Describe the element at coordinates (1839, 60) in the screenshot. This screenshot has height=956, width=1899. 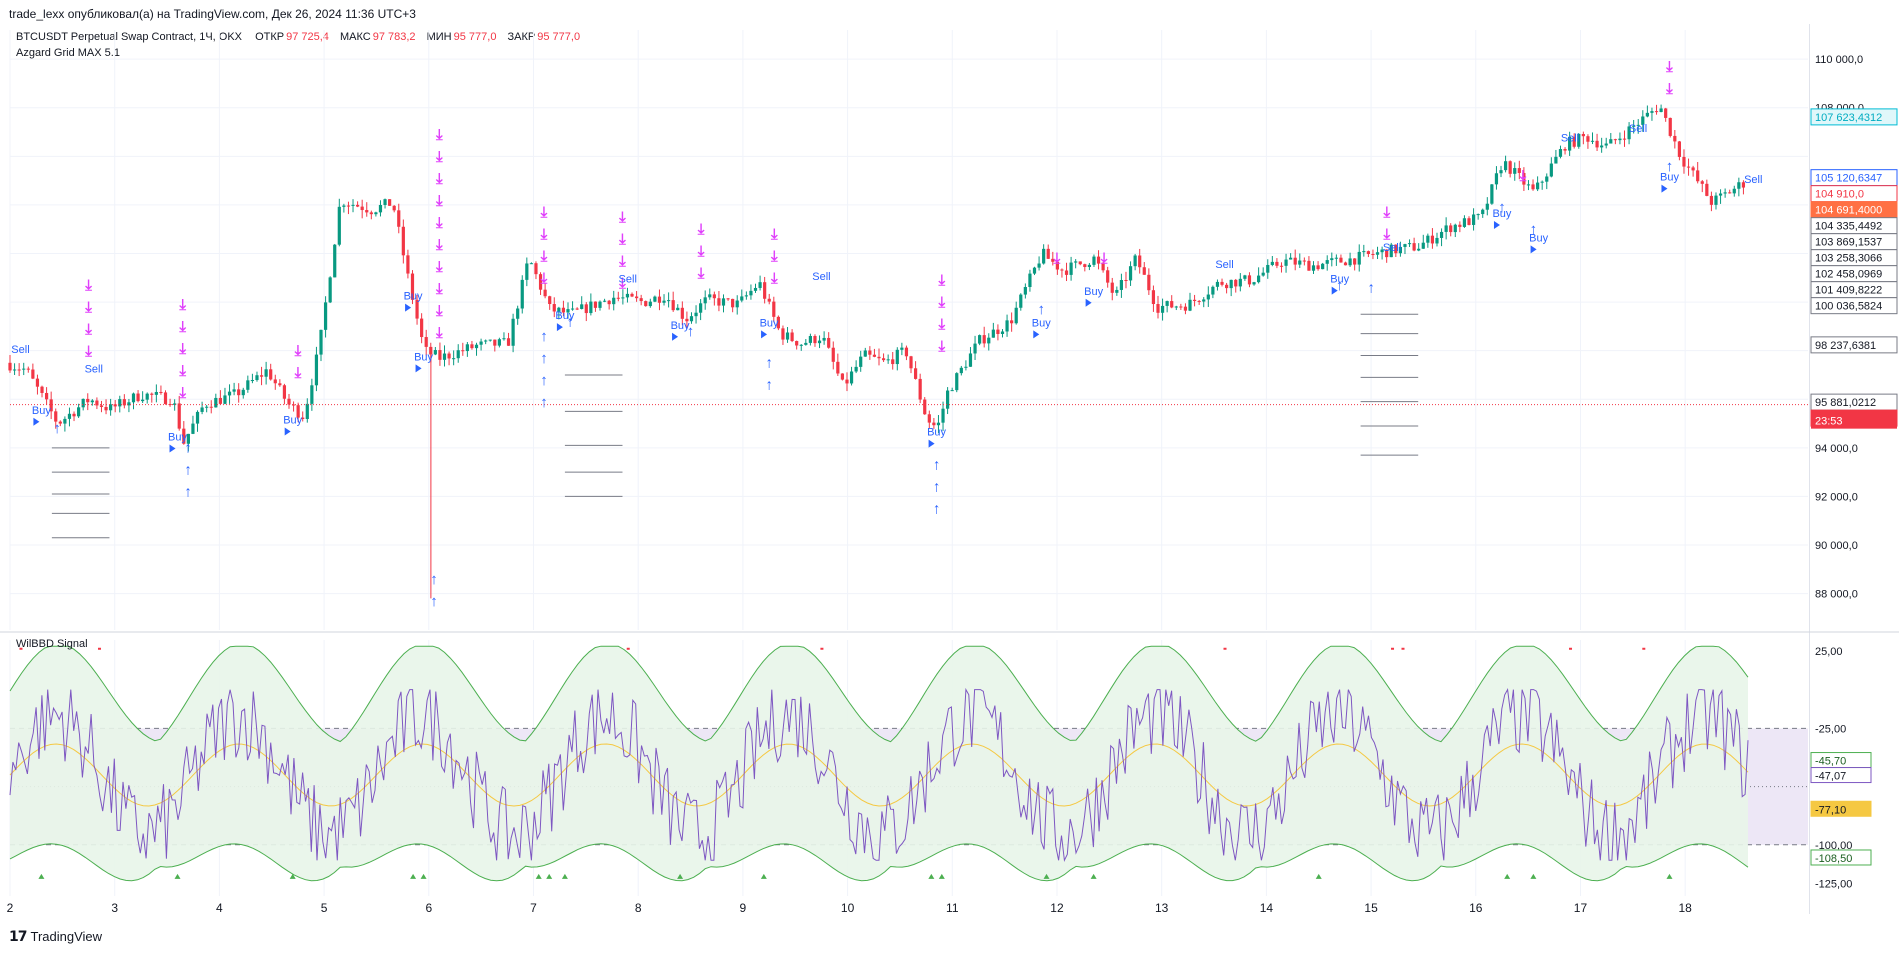
I see `y-tick-label: 110 000,0` at that location.